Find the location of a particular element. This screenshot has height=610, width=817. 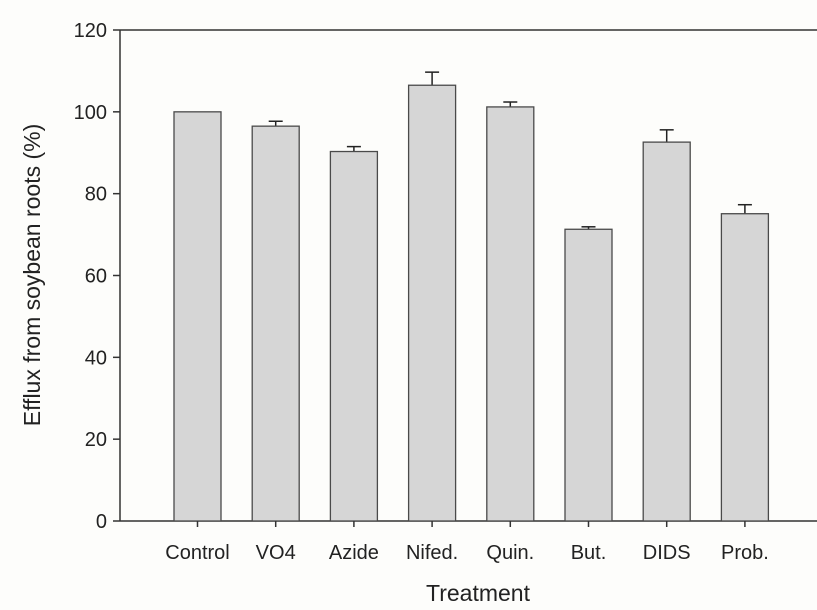

y-tick-label: 40 is located at coordinates (96, 358).